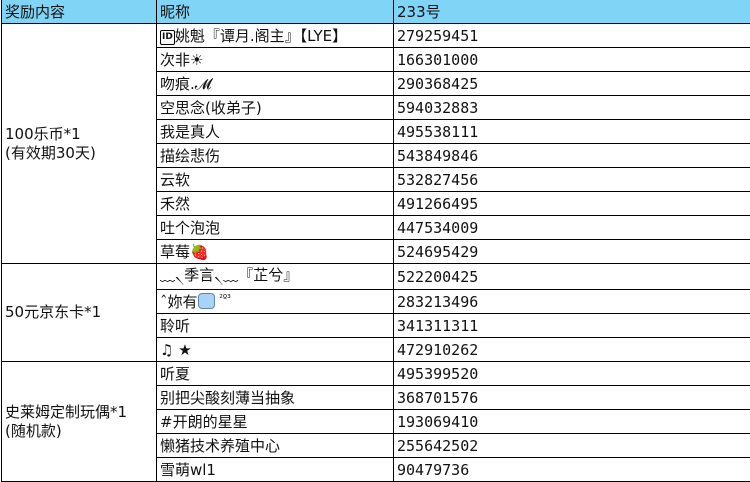 The width and height of the screenshot is (750, 482). Describe the element at coordinates (275, 108) in the screenshot. I see `nickname-cell: 空思念(收弟子)` at that location.